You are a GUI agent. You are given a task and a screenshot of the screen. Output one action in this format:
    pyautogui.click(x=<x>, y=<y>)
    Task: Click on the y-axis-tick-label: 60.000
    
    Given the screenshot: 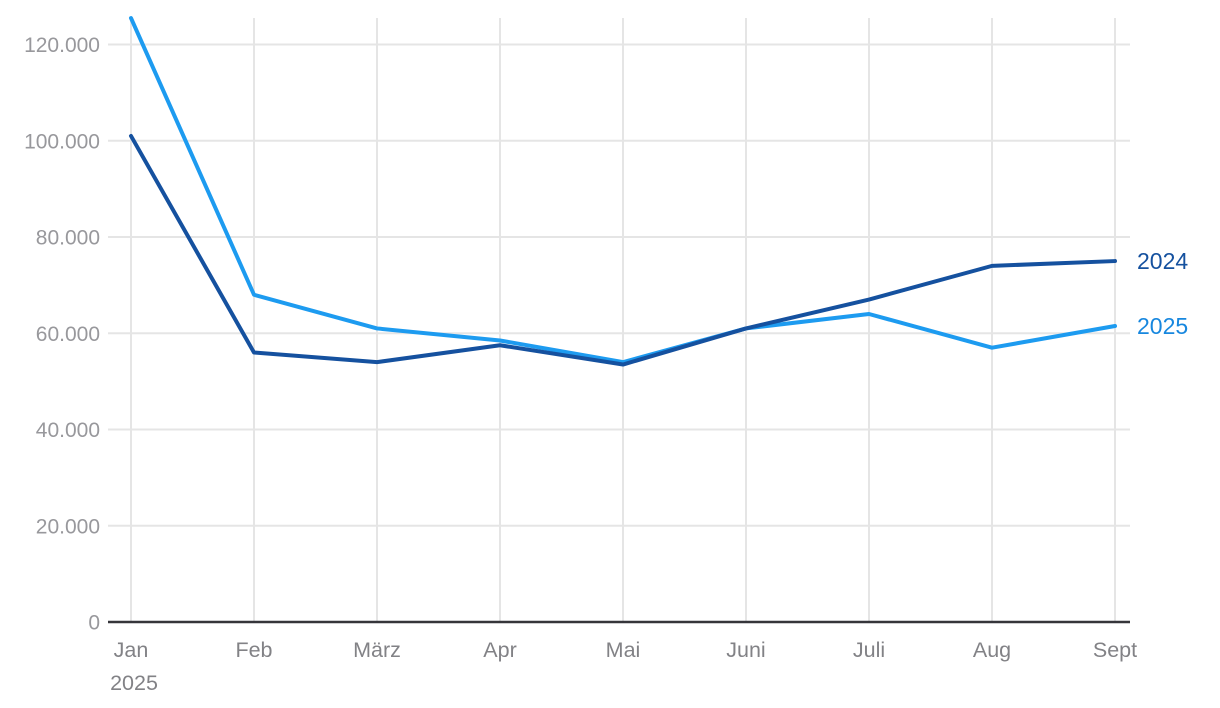 What is the action you would take?
    pyautogui.click(x=68, y=334)
    